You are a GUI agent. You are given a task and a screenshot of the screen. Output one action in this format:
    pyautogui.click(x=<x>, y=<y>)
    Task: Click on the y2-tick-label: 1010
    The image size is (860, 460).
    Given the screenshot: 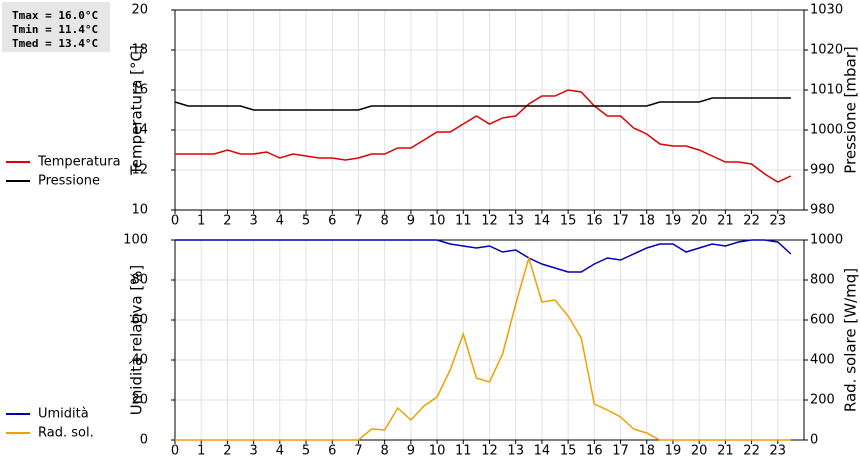 What is the action you would take?
    pyautogui.click(x=826, y=90)
    